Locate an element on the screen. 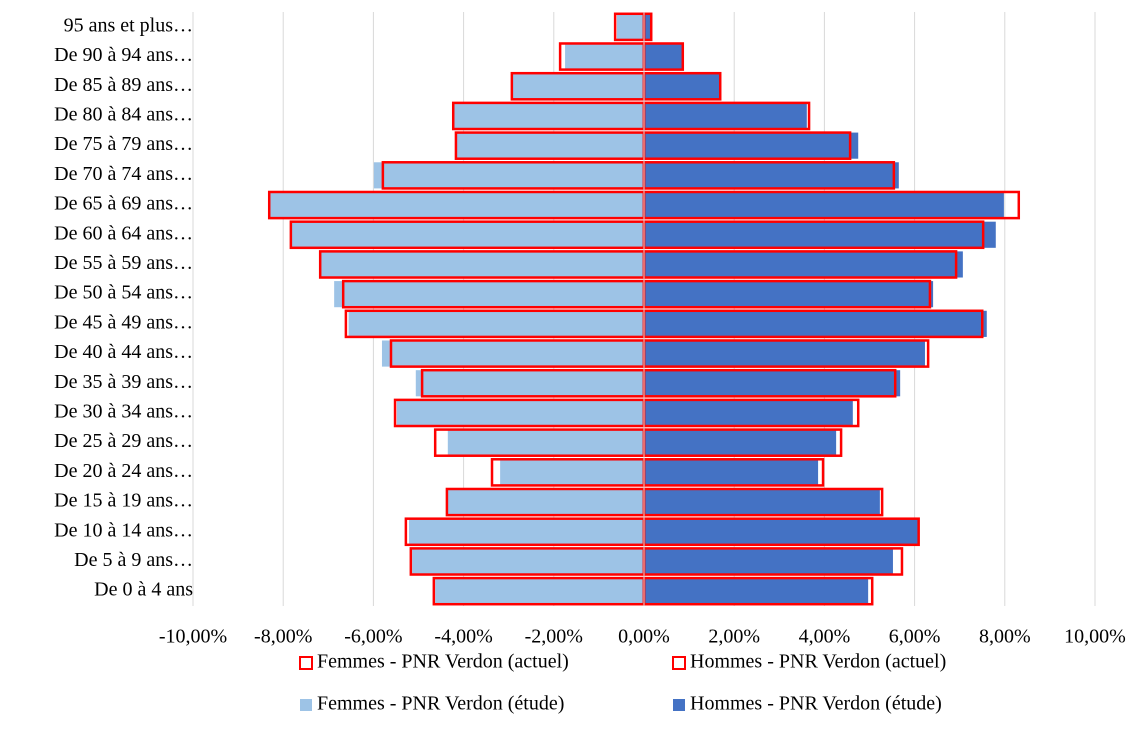 The image size is (1135, 745). x-tick-label: 10,00% is located at coordinates (1095, 637).